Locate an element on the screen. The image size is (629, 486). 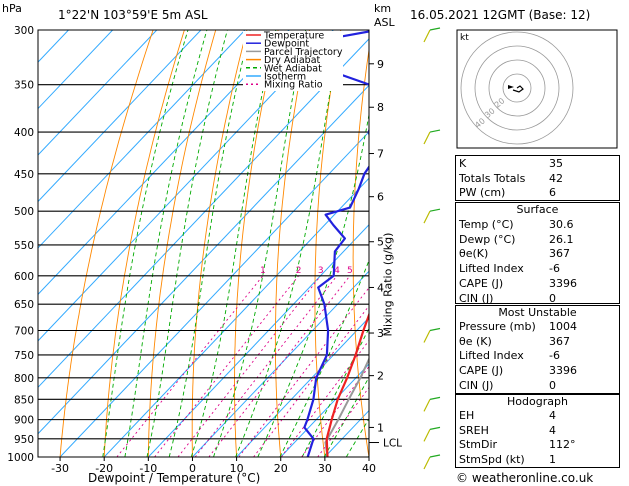
legend-label: Wet Adiabat is located at coordinates (293, 68).